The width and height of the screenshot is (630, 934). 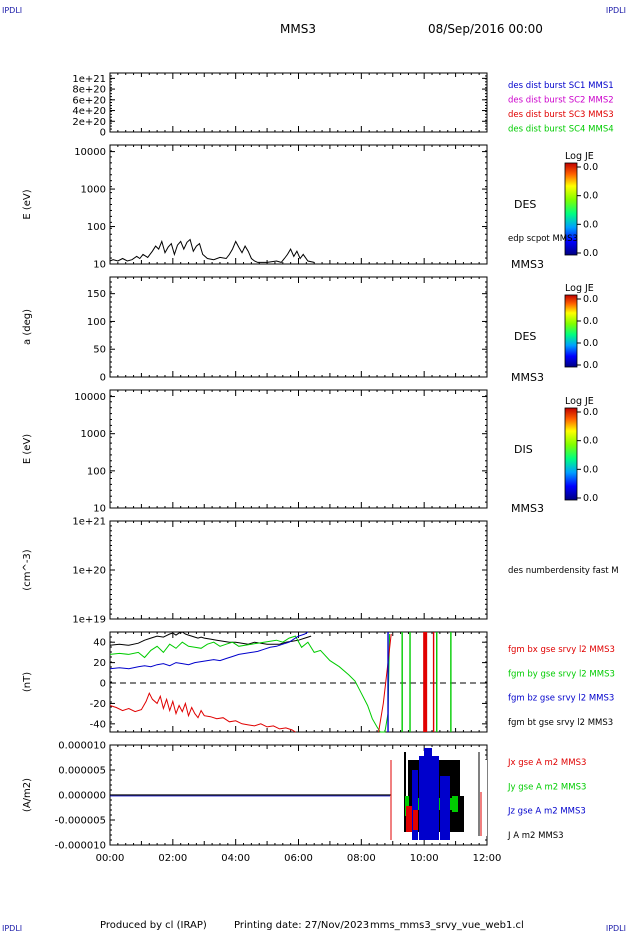 I want to click on y-tick-label: 0.000000, so click(x=82, y=796).